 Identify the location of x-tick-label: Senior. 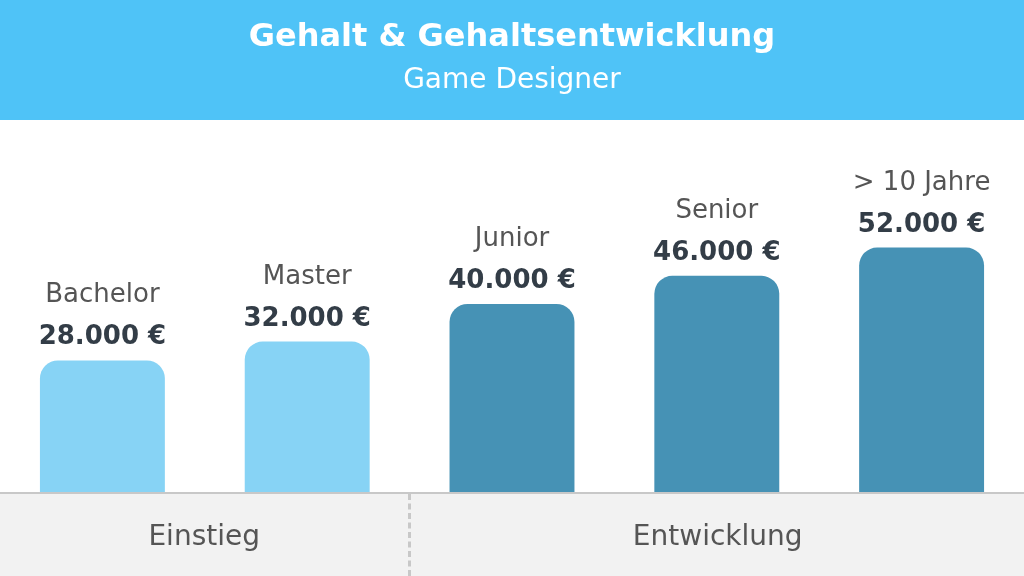
(717, 208).